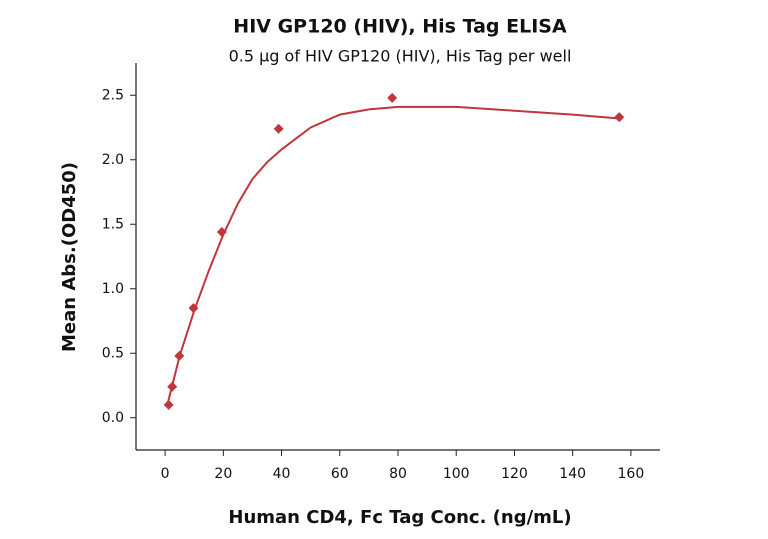 This screenshot has width=768, height=539. What do you see at coordinates (113, 224) in the screenshot?
I see `y-tick-label: 1.5` at bounding box center [113, 224].